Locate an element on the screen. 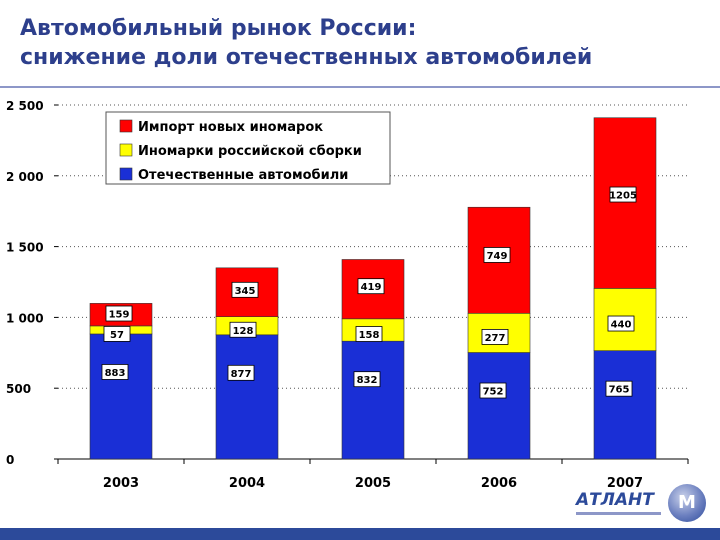  data-label: 277 is located at coordinates (495, 338).